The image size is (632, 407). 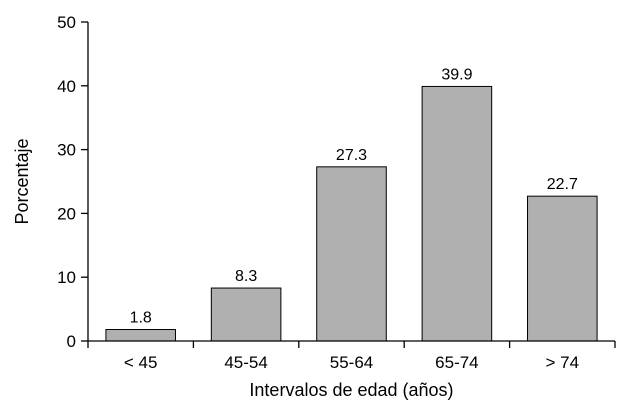 What do you see at coordinates (351, 362) in the screenshot?
I see `x-tick-label: 55-64` at bounding box center [351, 362].